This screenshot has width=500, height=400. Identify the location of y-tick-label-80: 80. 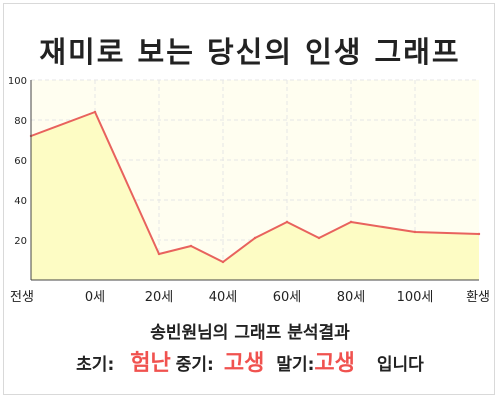
(20, 121).